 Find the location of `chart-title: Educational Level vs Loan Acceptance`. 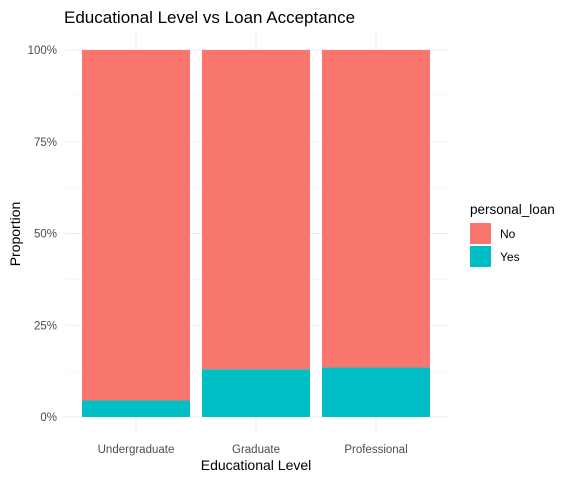

chart-title: Educational Level vs Loan Acceptance is located at coordinates (209, 17).